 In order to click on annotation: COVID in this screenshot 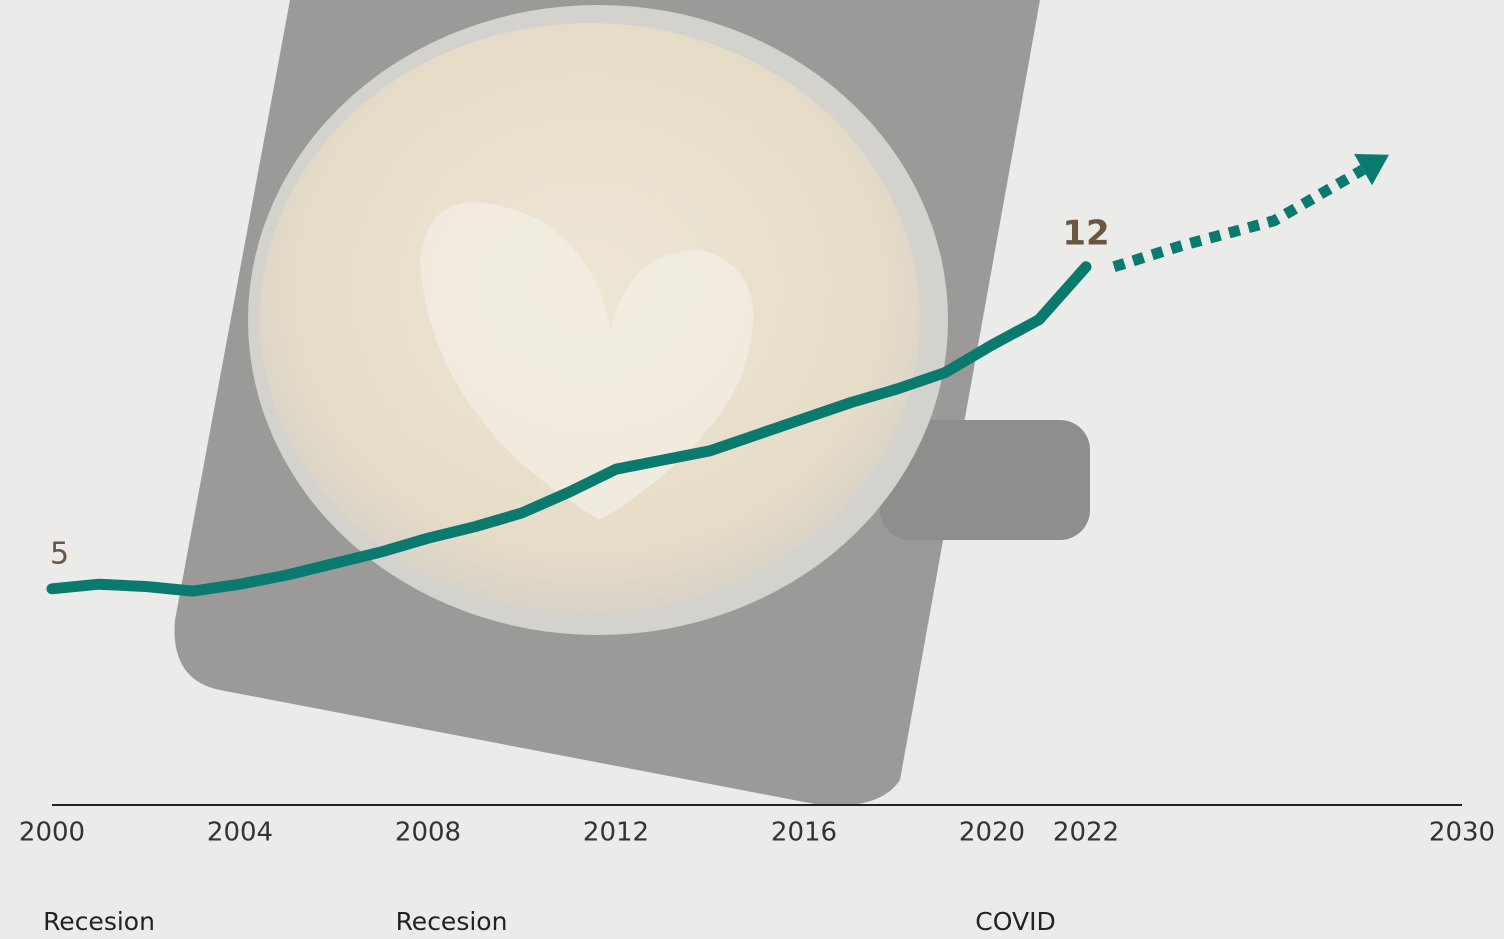, I will do `click(1015, 921)`.